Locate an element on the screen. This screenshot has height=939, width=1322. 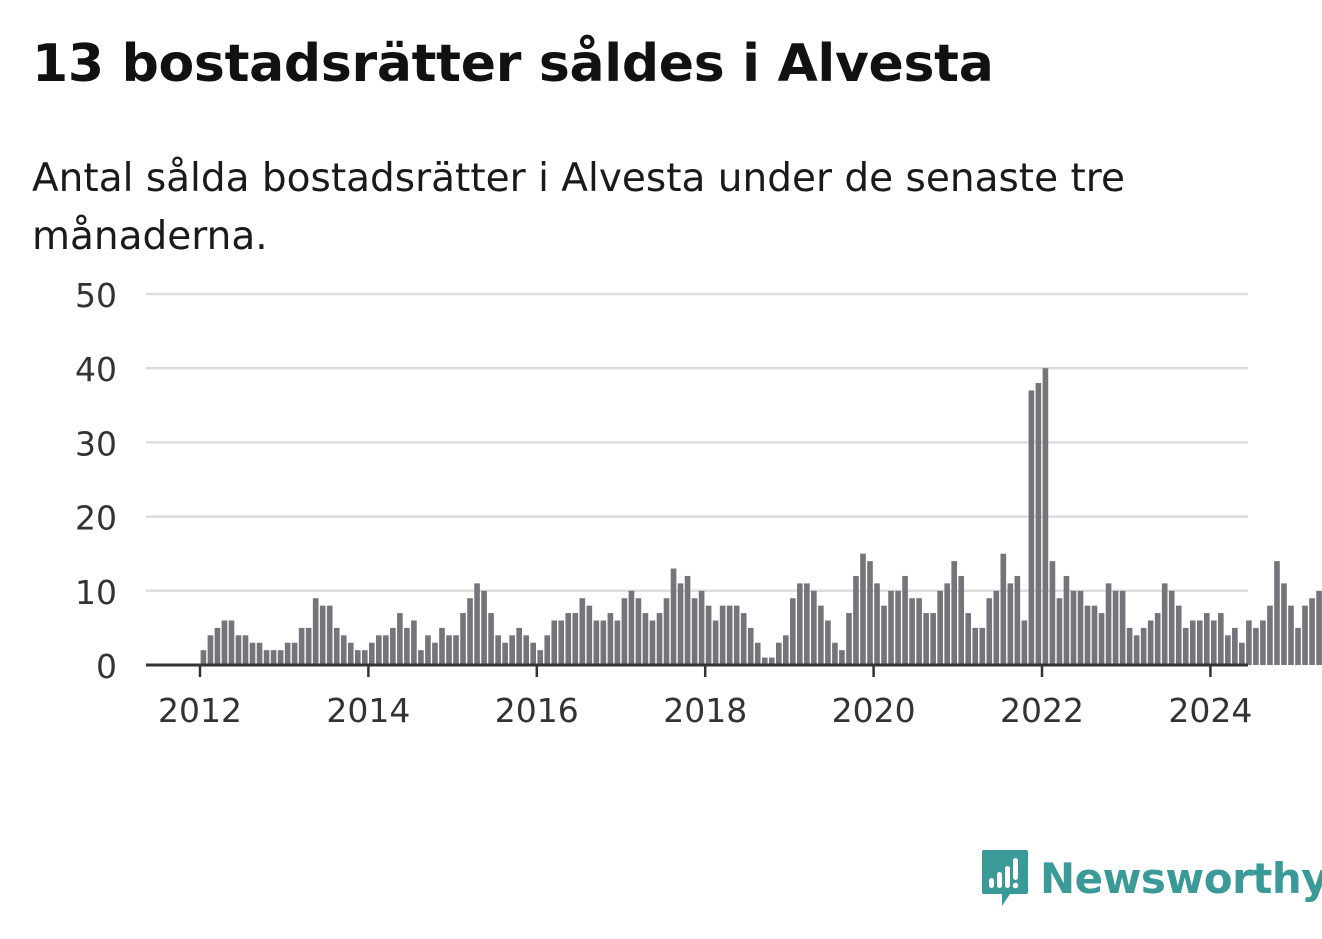
y-tick-label: 40 is located at coordinates (96, 369).